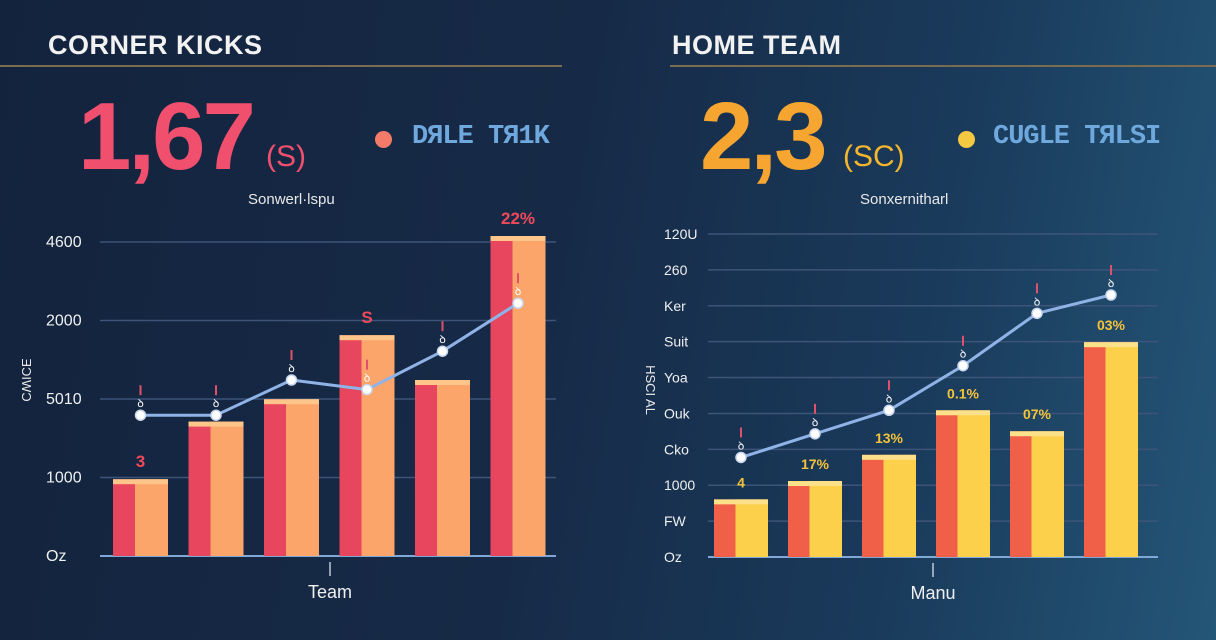  Describe the element at coordinates (64, 399) in the screenshot. I see `y-tick-label: 5010` at that location.